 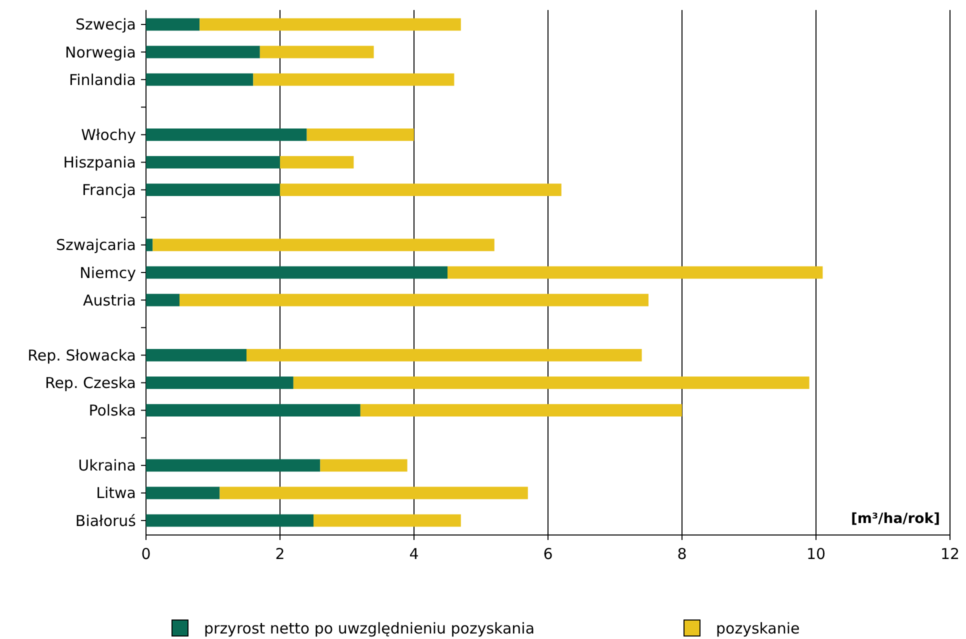 I want to click on legend-label: pozyskanie, so click(x=758, y=628).